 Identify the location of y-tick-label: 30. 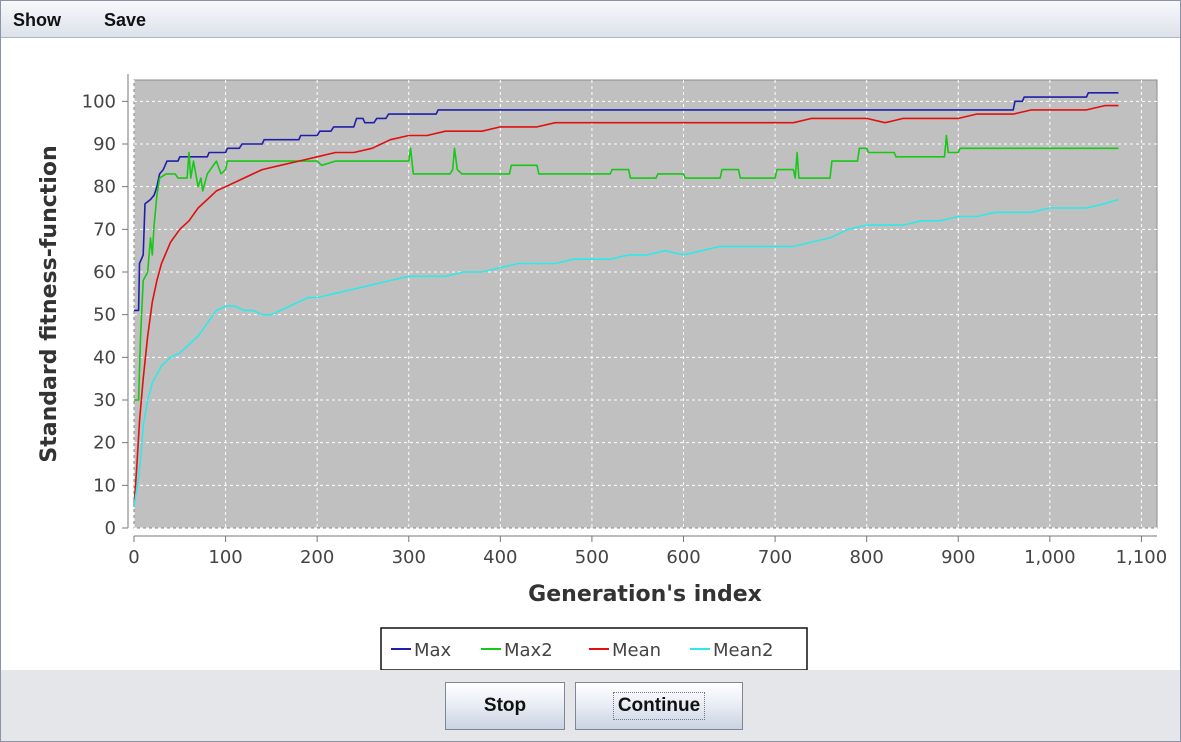
(104, 400).